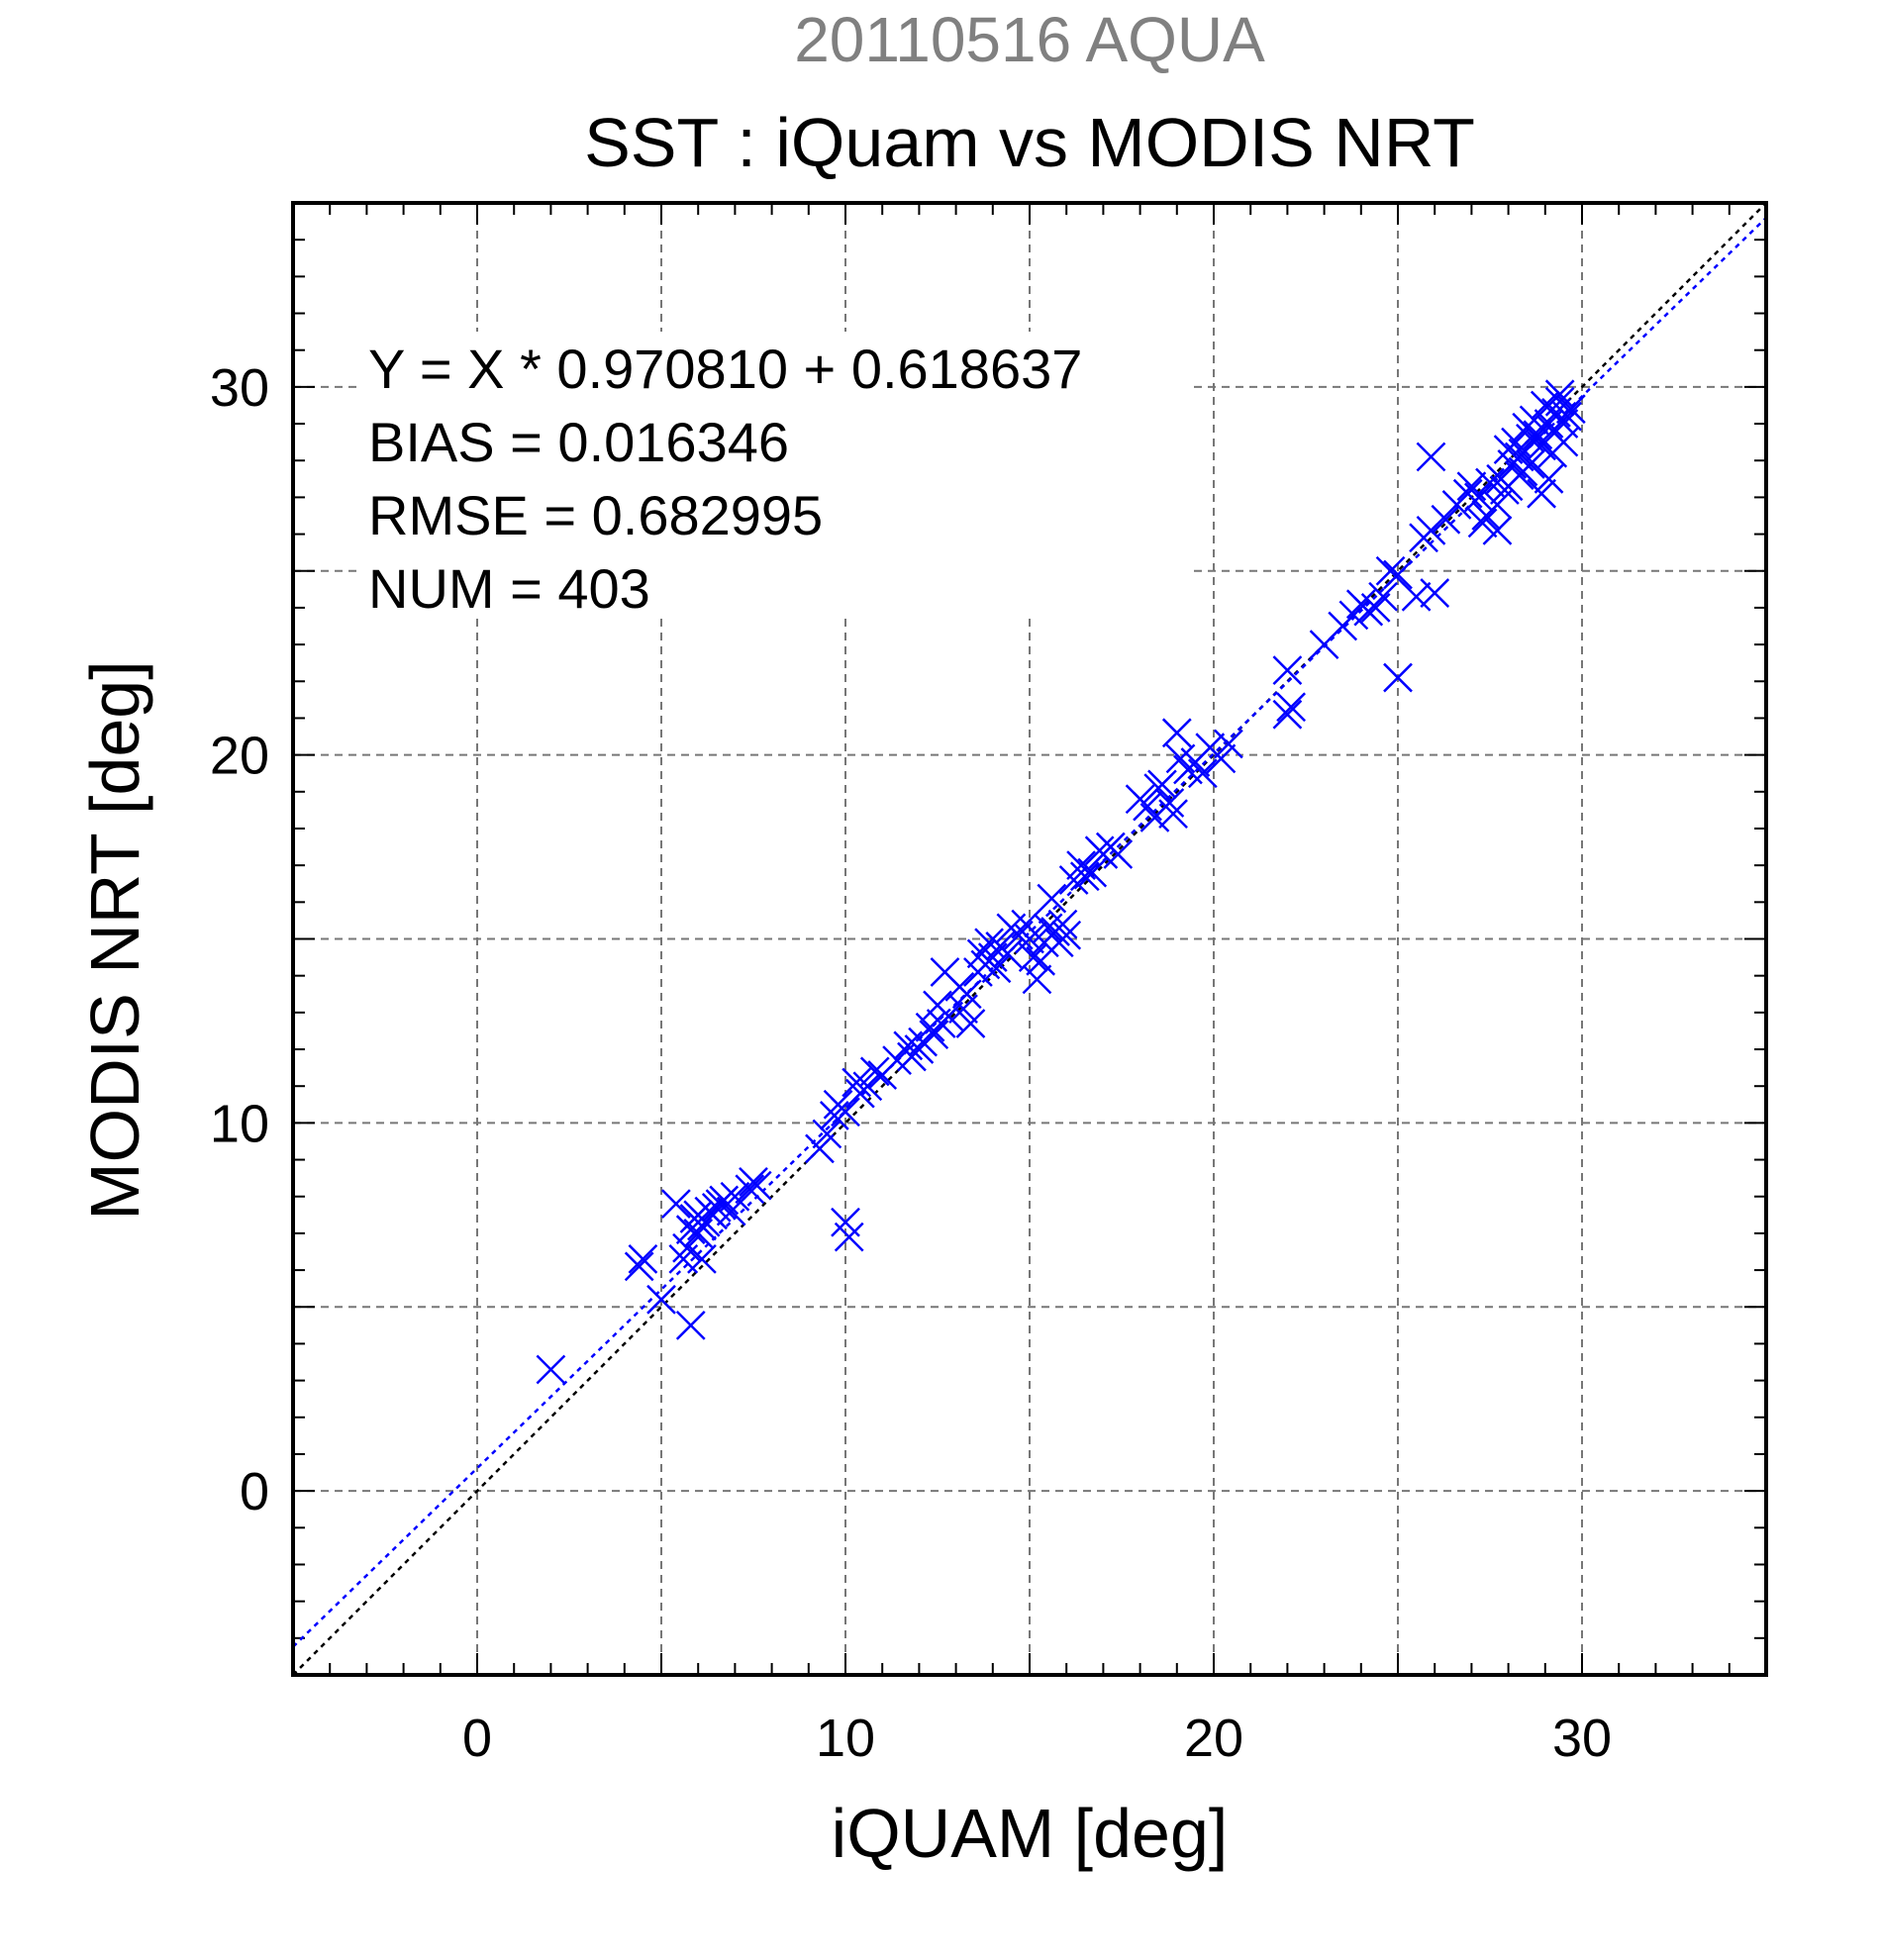 The height and width of the screenshot is (1960, 1881). I want to click on x-tick-labels: 0 10 20 30, so click(1037, 1738).